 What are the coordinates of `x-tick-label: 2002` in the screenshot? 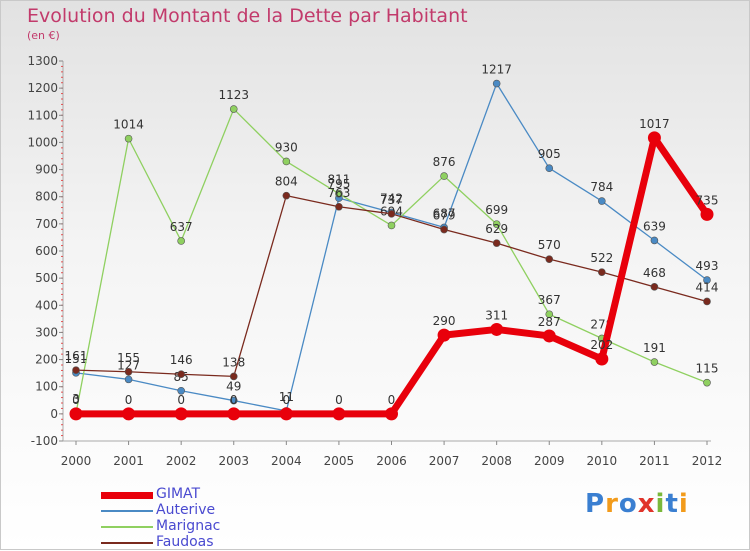 It's located at (181, 461).